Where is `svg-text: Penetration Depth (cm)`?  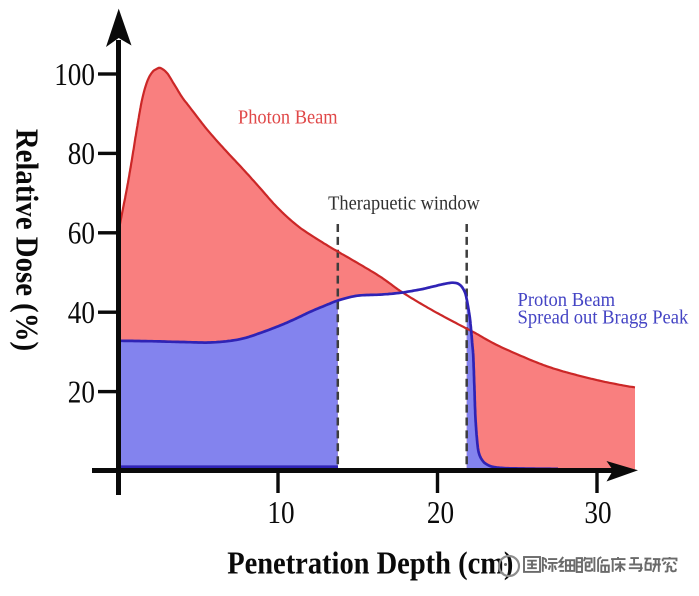 svg-text: Penetration Depth (cm) is located at coordinates (370, 563).